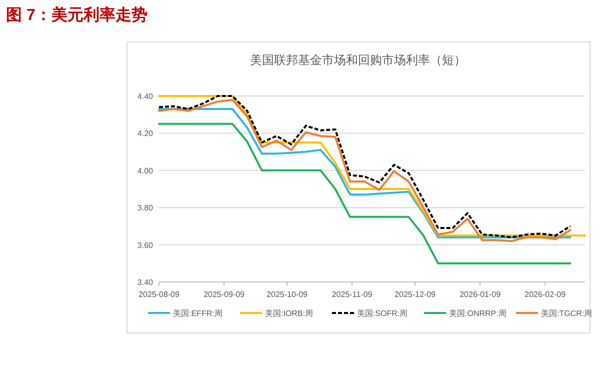 Image resolution: width=609 pixels, height=384 pixels. What do you see at coordinates (289, 313) in the screenshot?
I see `legend-label: 美国:IORB:周` at bounding box center [289, 313].